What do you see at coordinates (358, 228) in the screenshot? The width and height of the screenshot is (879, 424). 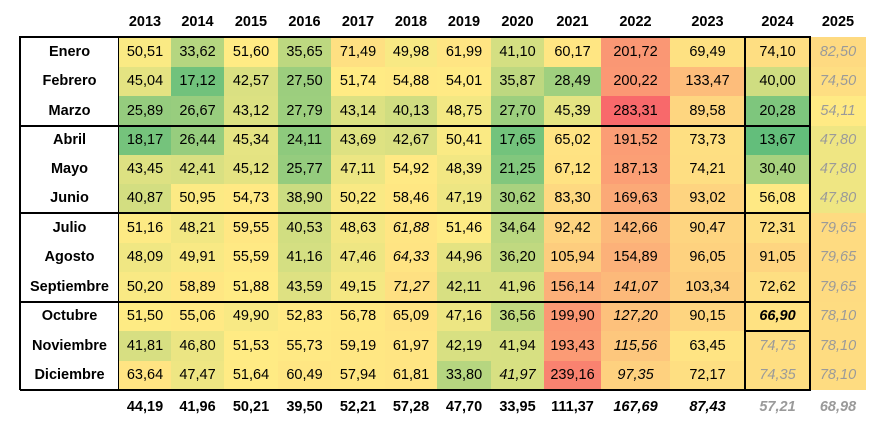 I see `value-cell-julio-2017: 48,63` at bounding box center [358, 228].